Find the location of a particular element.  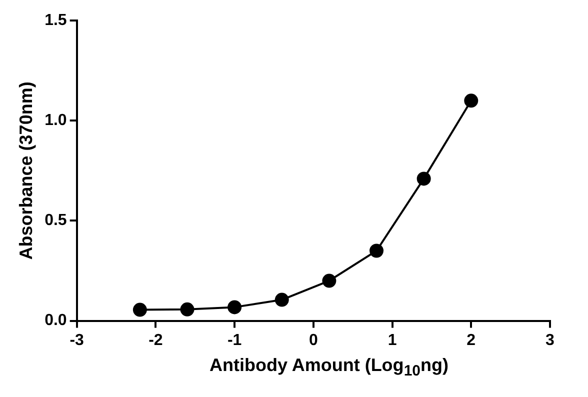

x-tick-label: -3 is located at coordinates (77, 340).